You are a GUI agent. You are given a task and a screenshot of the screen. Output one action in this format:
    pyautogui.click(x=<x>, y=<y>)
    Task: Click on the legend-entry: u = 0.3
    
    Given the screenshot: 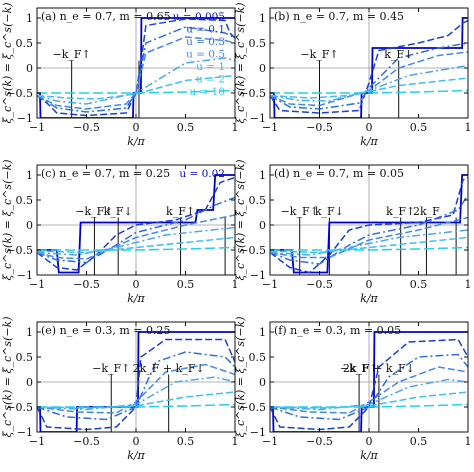 What is the action you would take?
    pyautogui.click(x=205, y=42)
    